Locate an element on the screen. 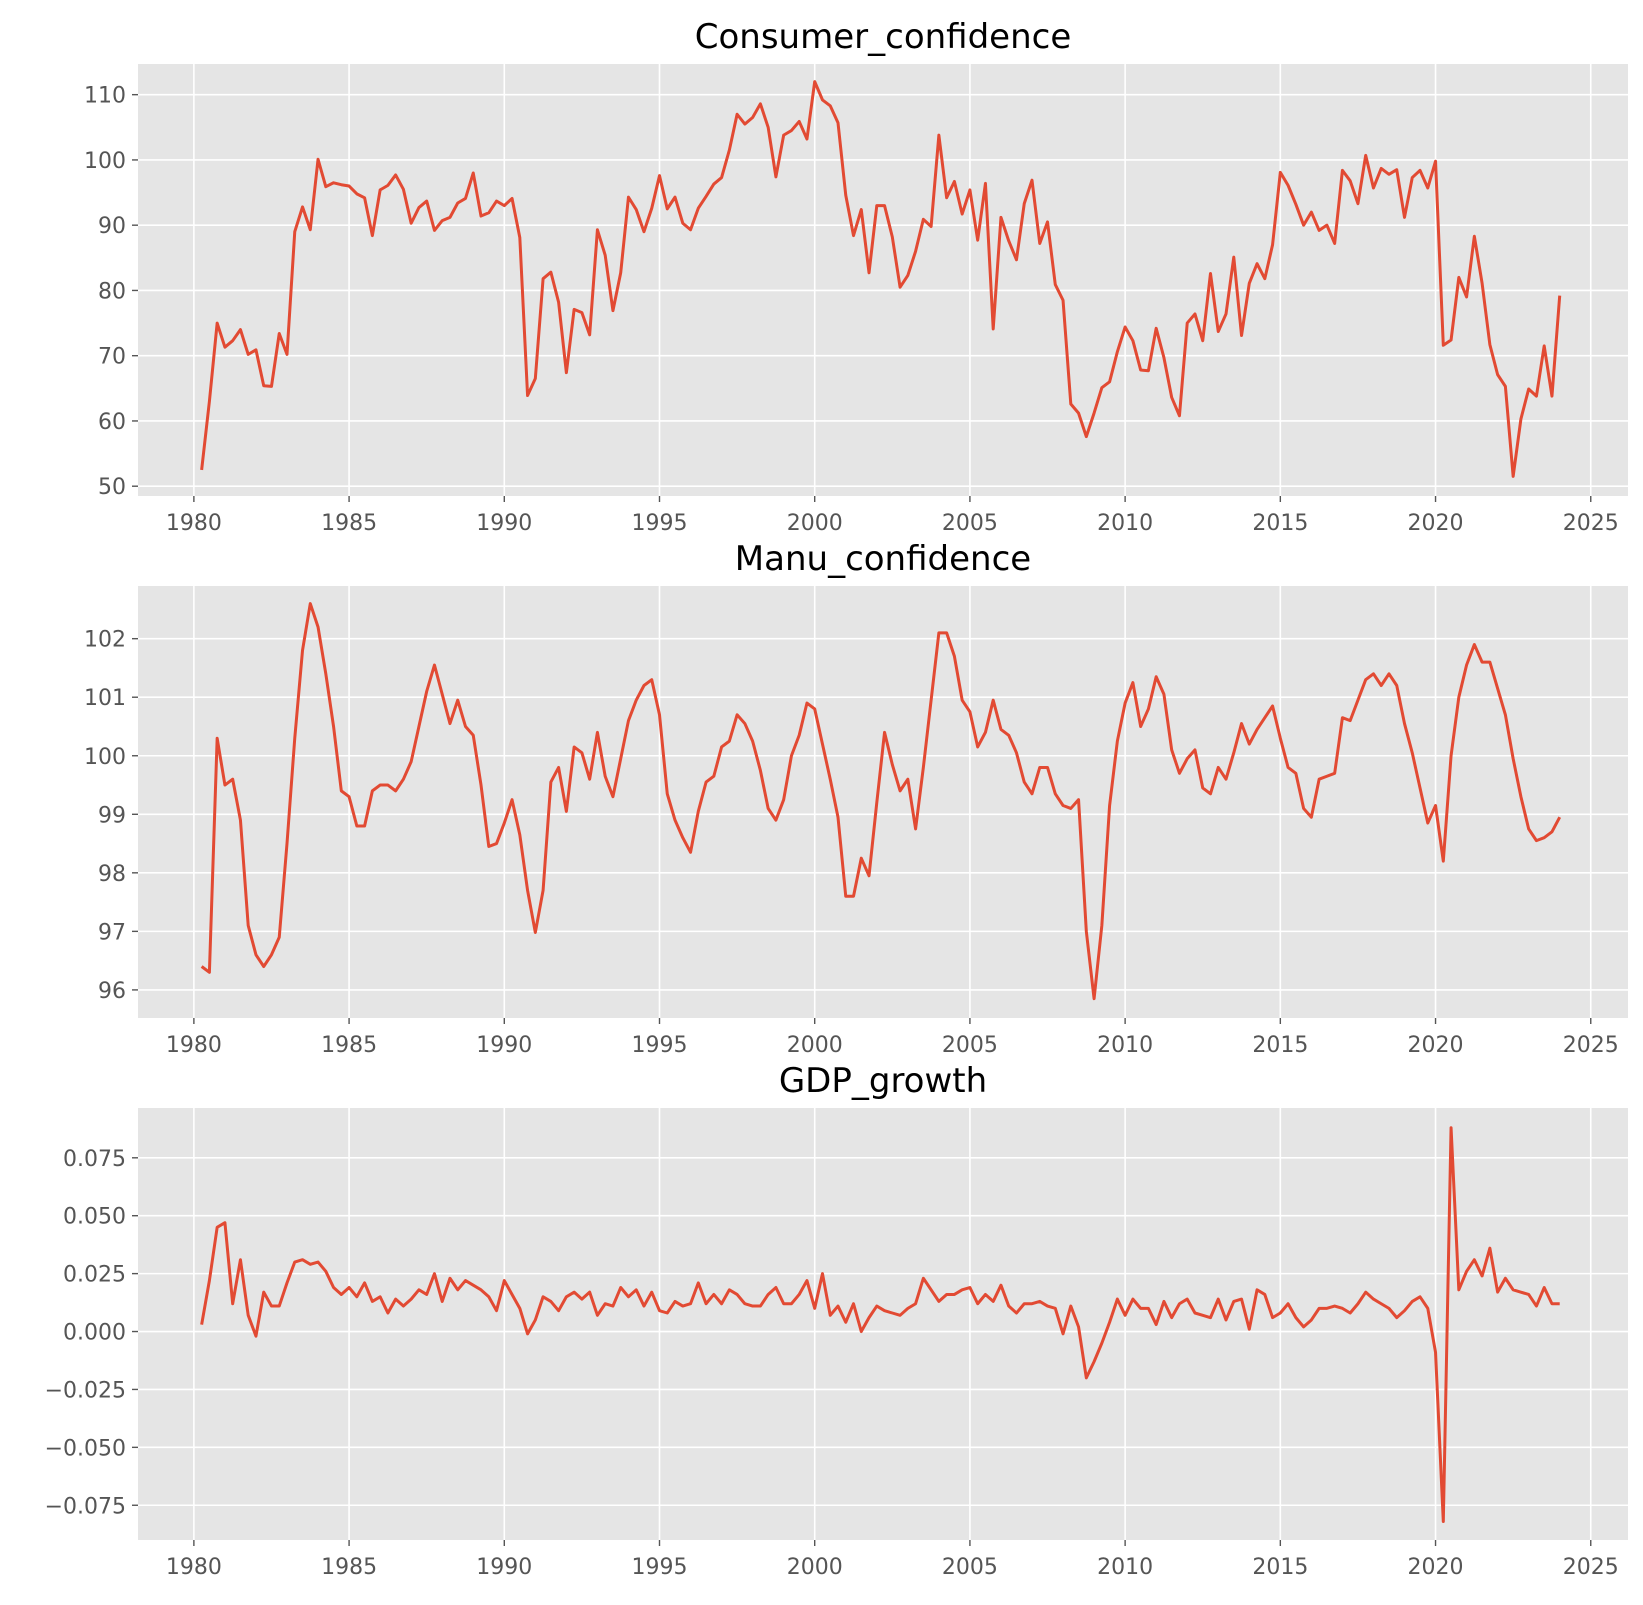 This screenshot has width=1643, height=1605. x-tick-label: 2005 is located at coordinates (970, 1045).